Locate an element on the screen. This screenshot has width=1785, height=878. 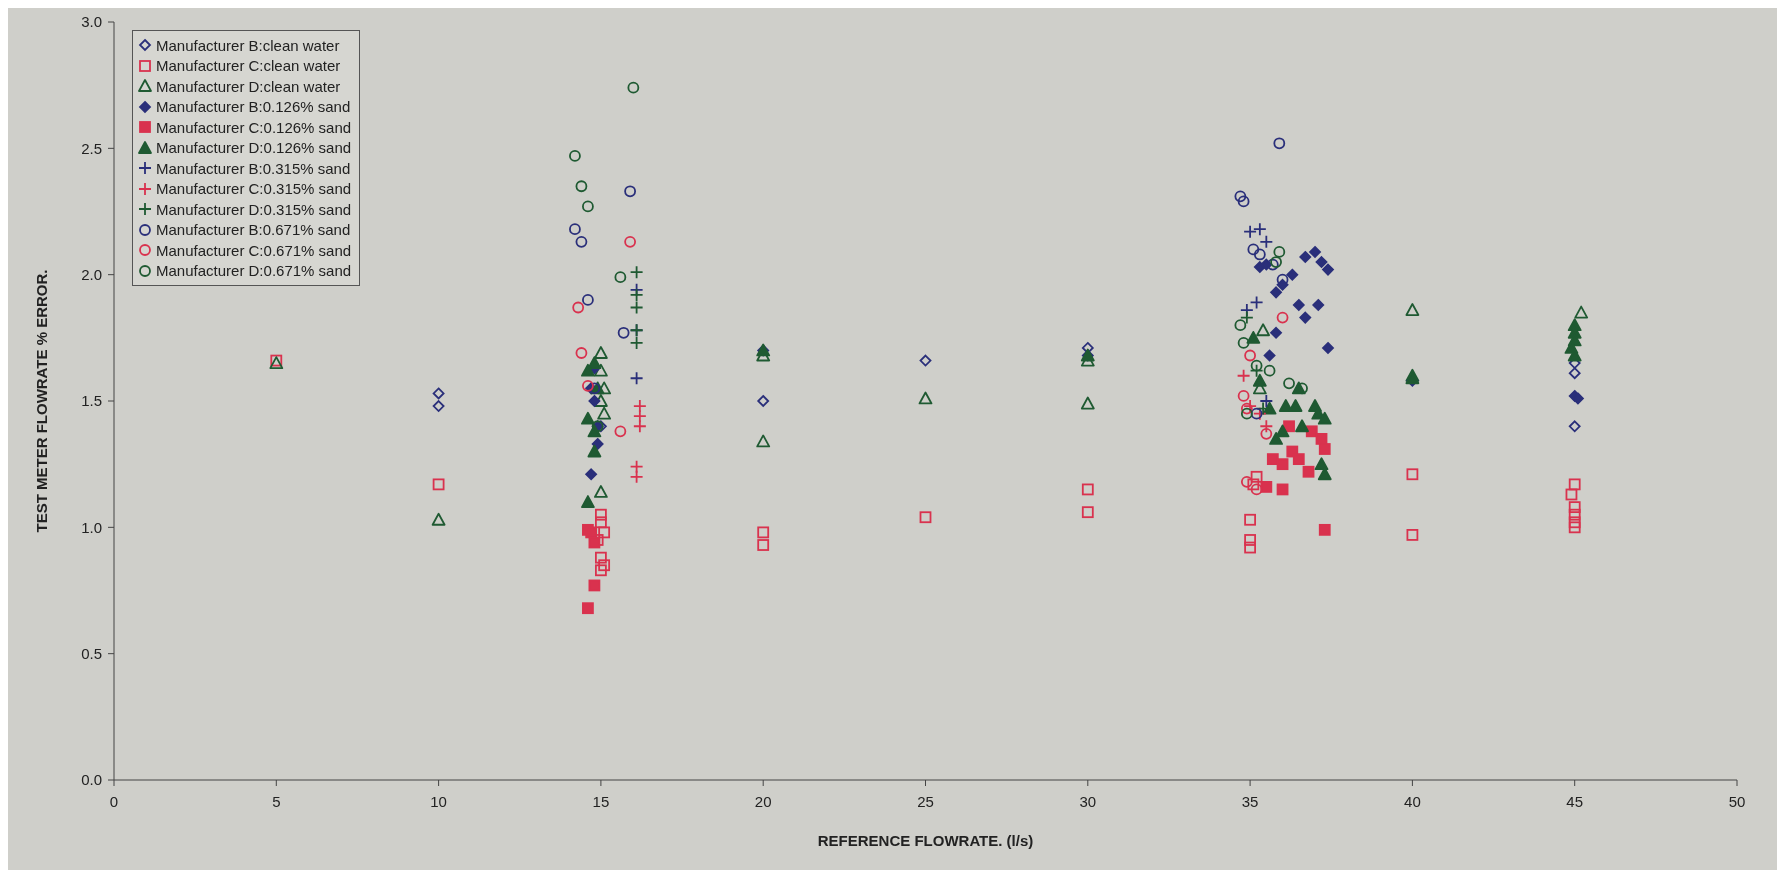
x-tick-label: 25 is located at coordinates (925, 801).